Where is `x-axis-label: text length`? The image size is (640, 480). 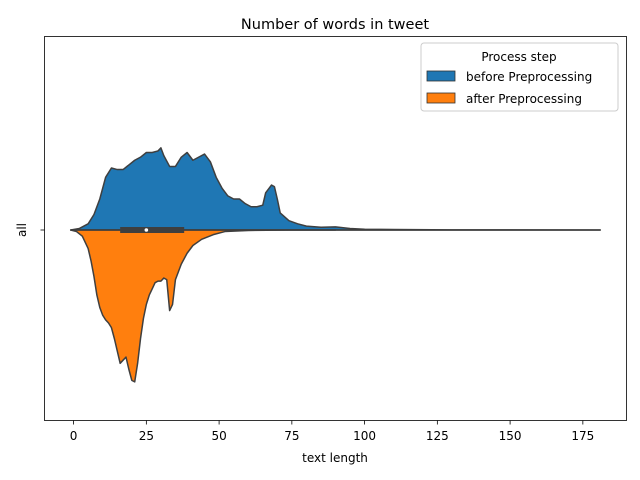
x-axis-label: text length is located at coordinates (335, 458).